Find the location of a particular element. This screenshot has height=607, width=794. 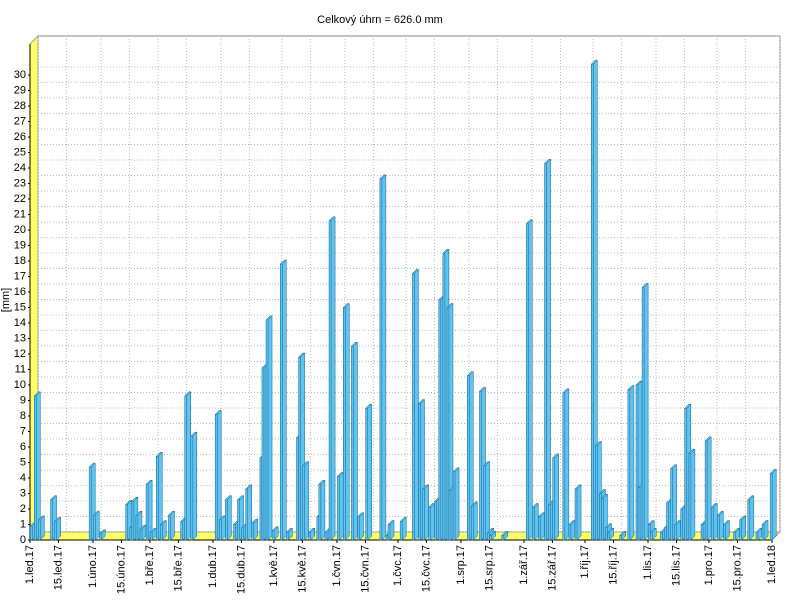

y-tick-label: 8 is located at coordinates (23, 416).